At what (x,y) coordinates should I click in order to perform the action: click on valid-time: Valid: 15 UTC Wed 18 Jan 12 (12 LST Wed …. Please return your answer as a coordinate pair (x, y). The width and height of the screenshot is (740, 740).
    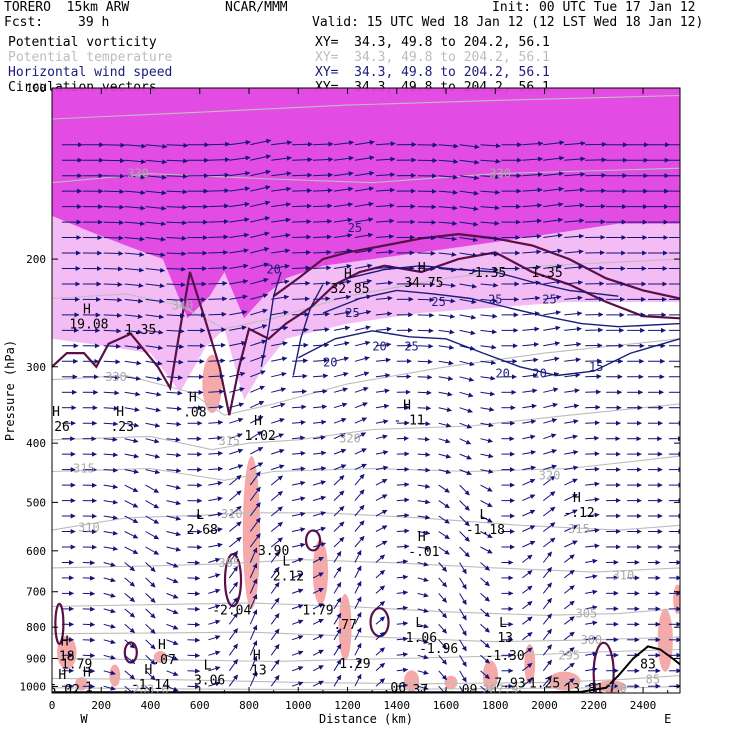
    Looking at the image, I should click on (508, 22).